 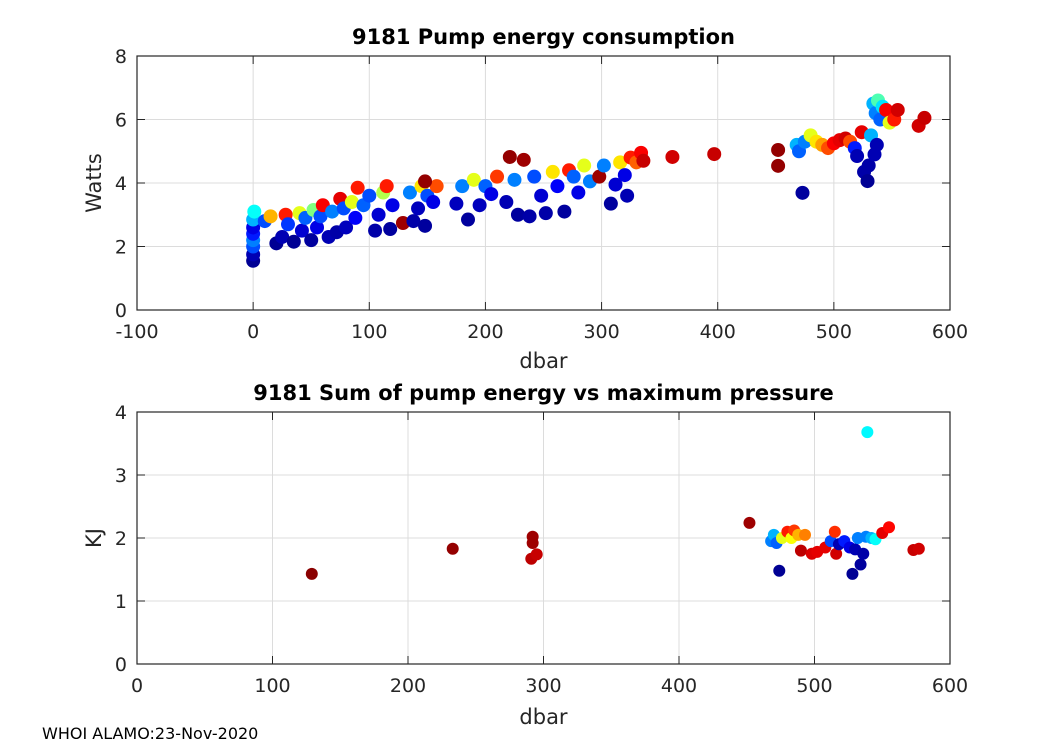 What do you see at coordinates (121, 121) in the screenshot?
I see `y-tick-label: 6` at bounding box center [121, 121].